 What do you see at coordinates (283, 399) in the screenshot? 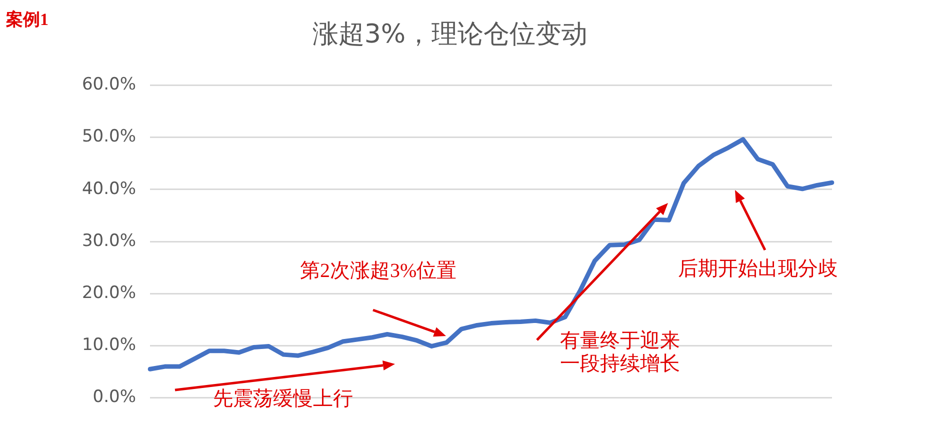
I see `annotation: 先震荡缓慢上行` at bounding box center [283, 399].